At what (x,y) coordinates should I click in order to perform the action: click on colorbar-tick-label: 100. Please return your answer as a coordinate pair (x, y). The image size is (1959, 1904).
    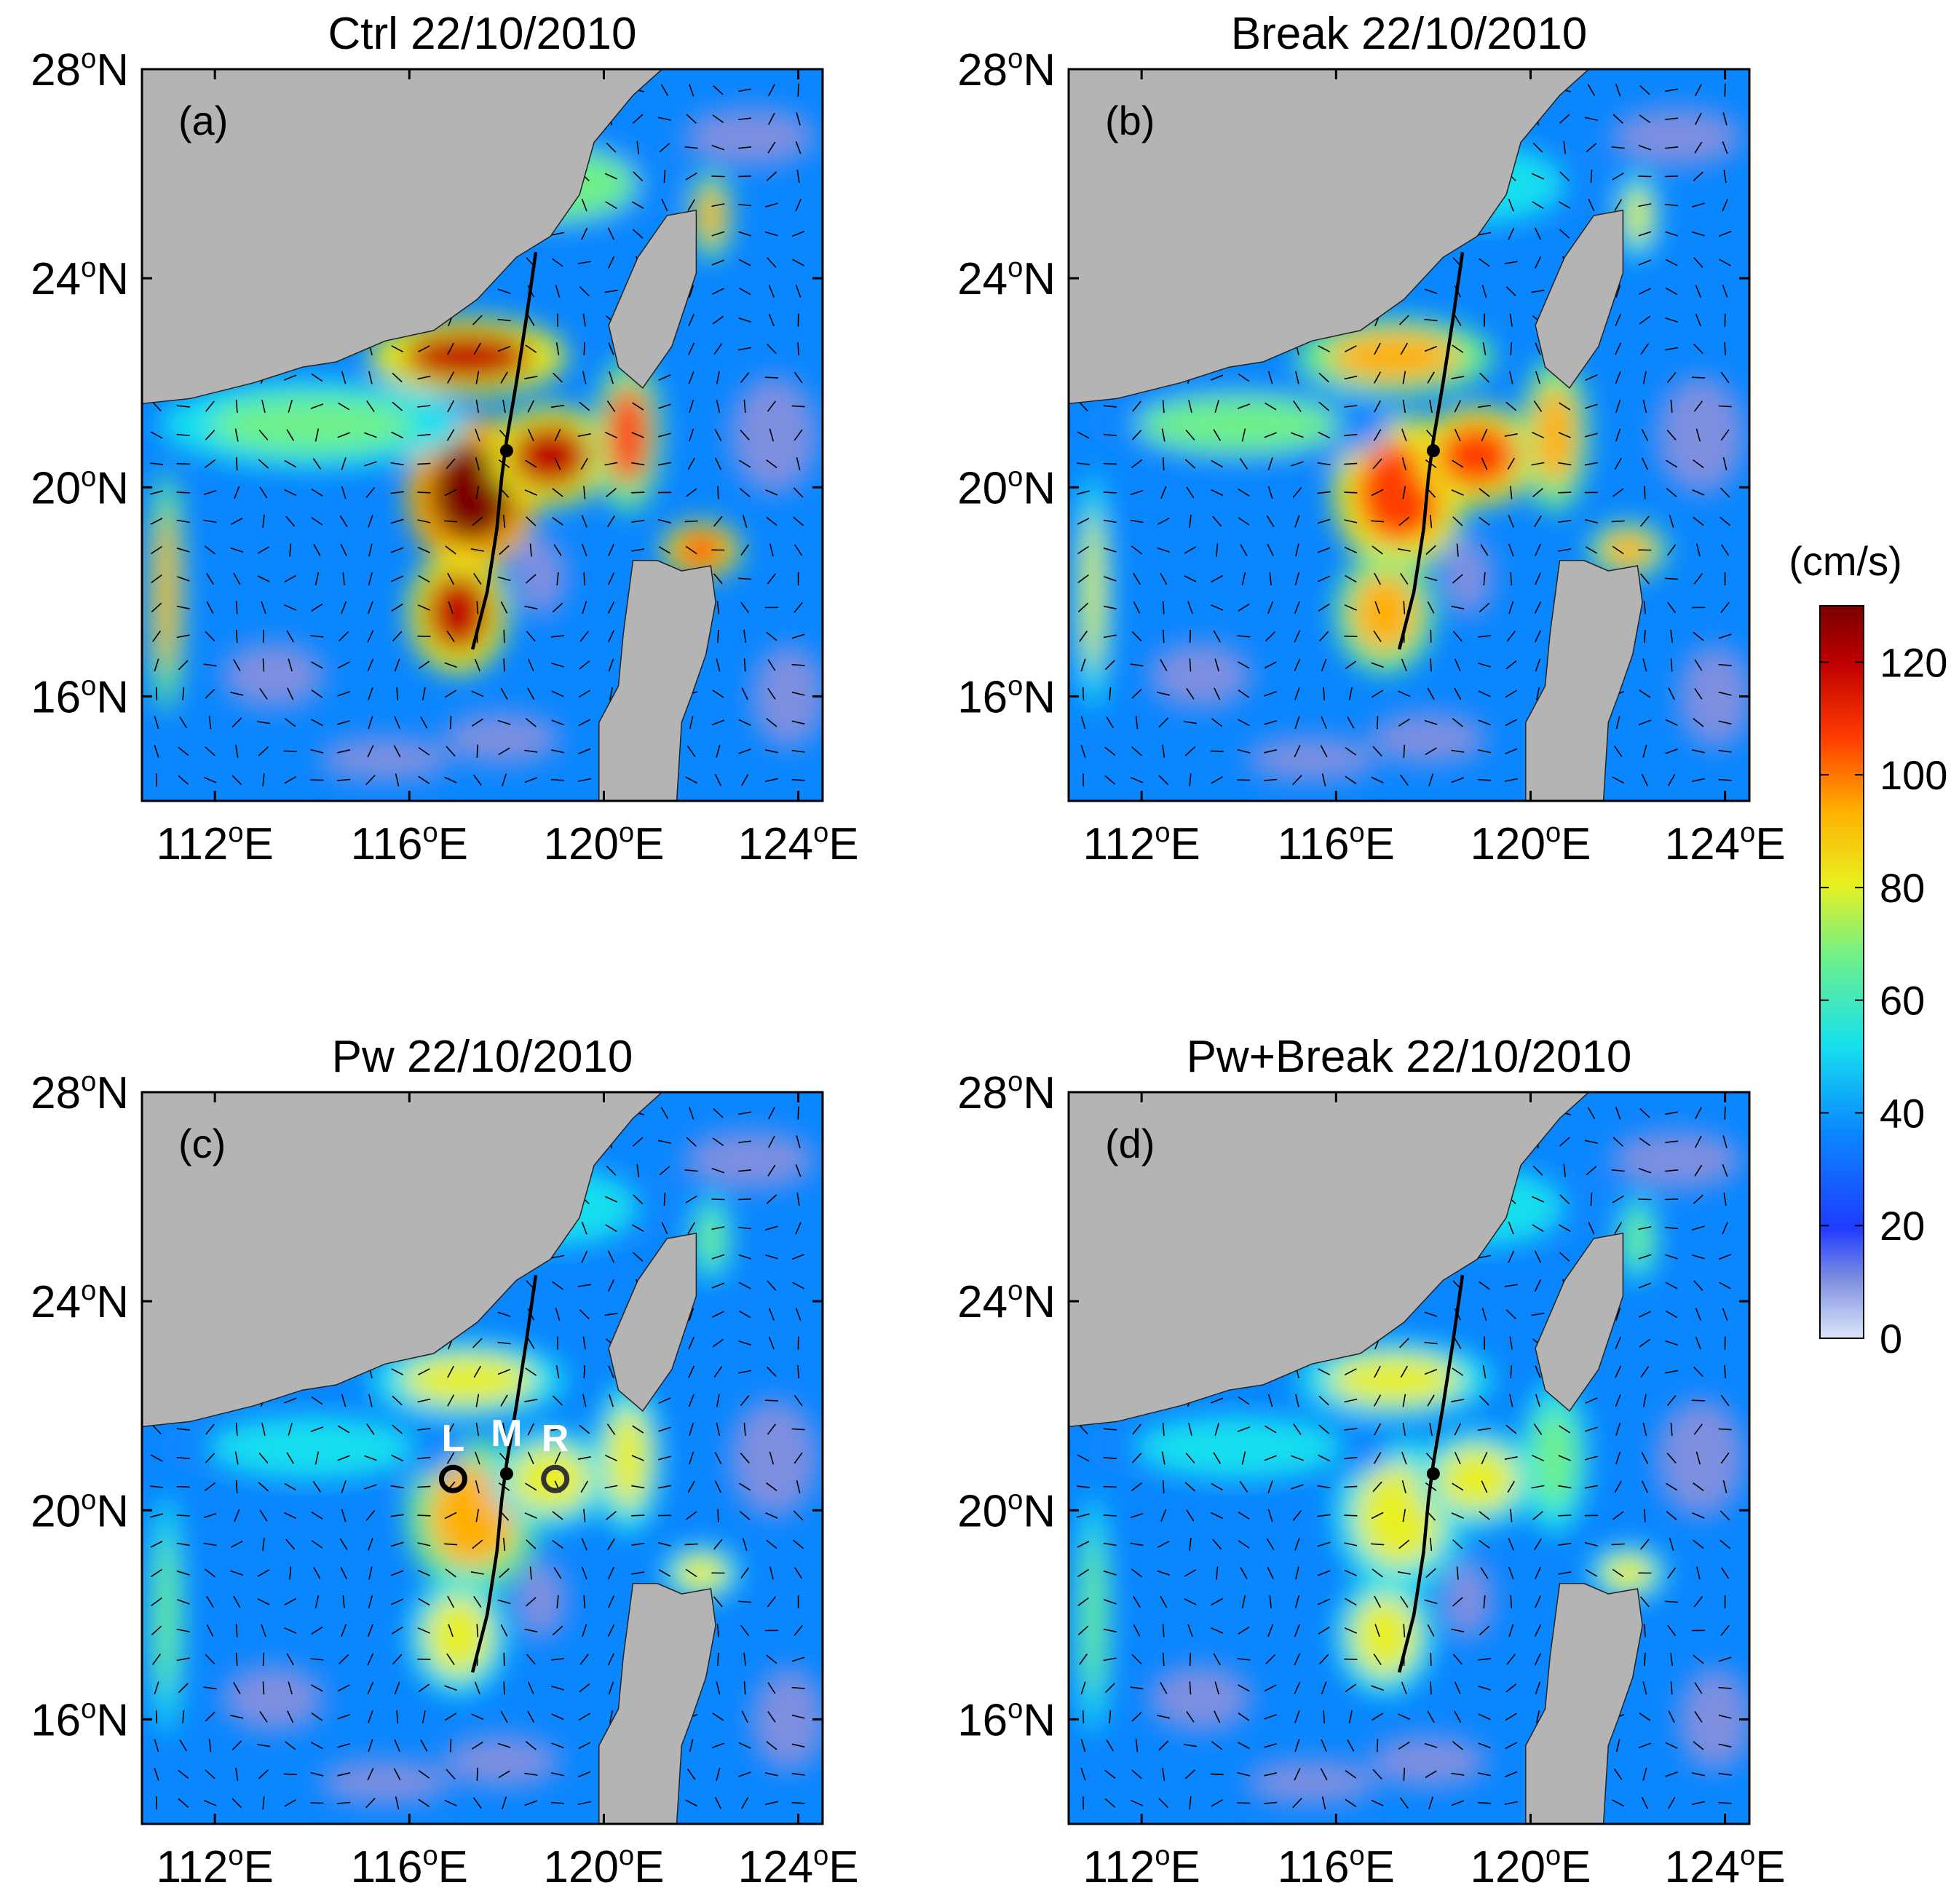
    Looking at the image, I should click on (1914, 775).